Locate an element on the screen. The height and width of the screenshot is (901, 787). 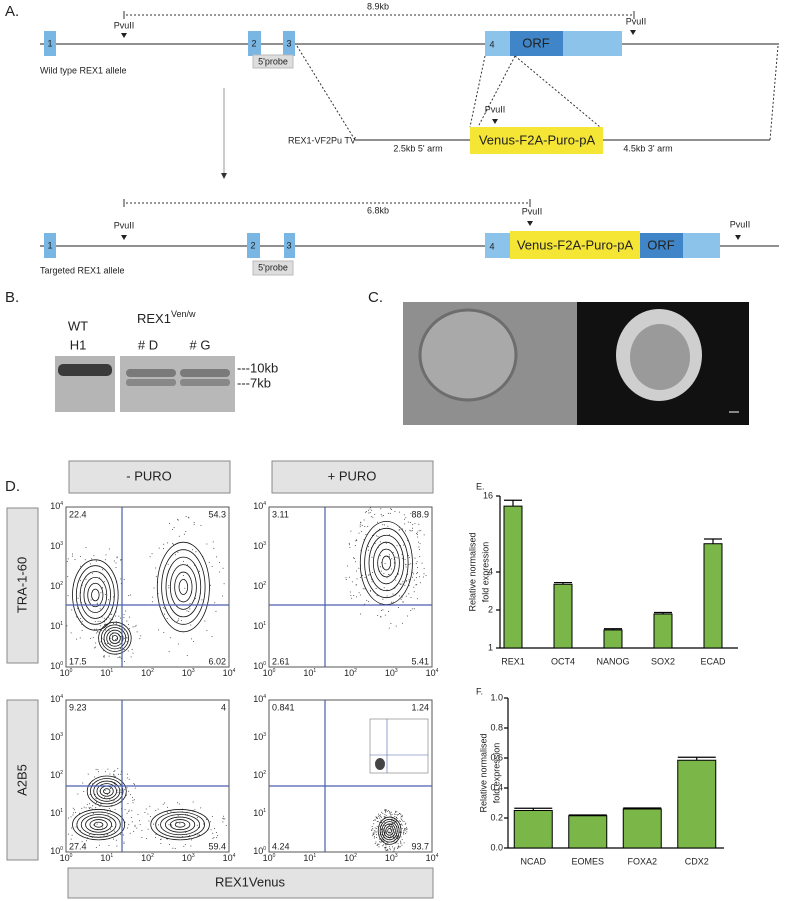
tick-exponent: 1 is located at coordinates (314, 856).